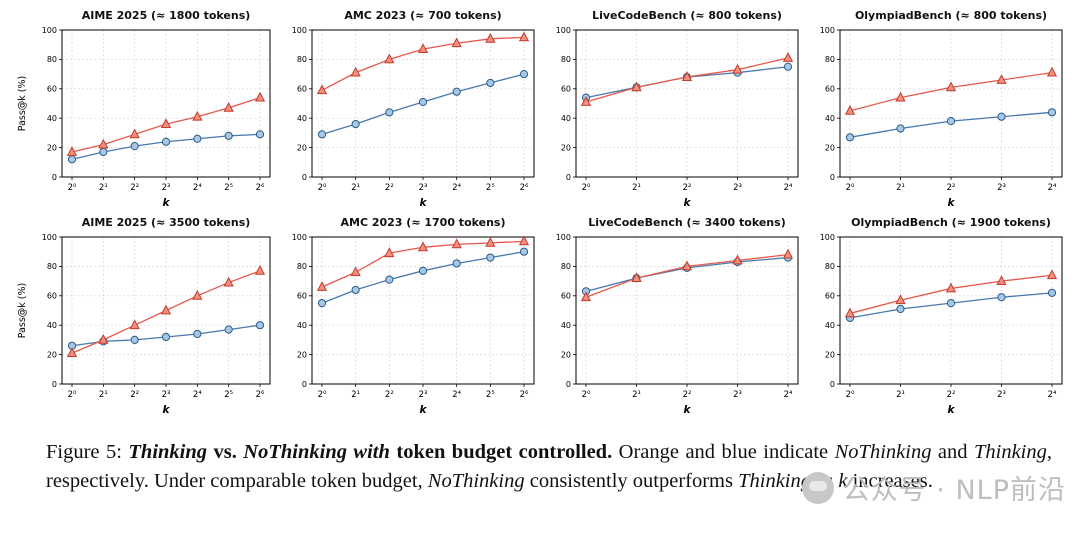 This screenshot has width=1080, height=544. I want to click on caption-segment: and, so click(952, 452).